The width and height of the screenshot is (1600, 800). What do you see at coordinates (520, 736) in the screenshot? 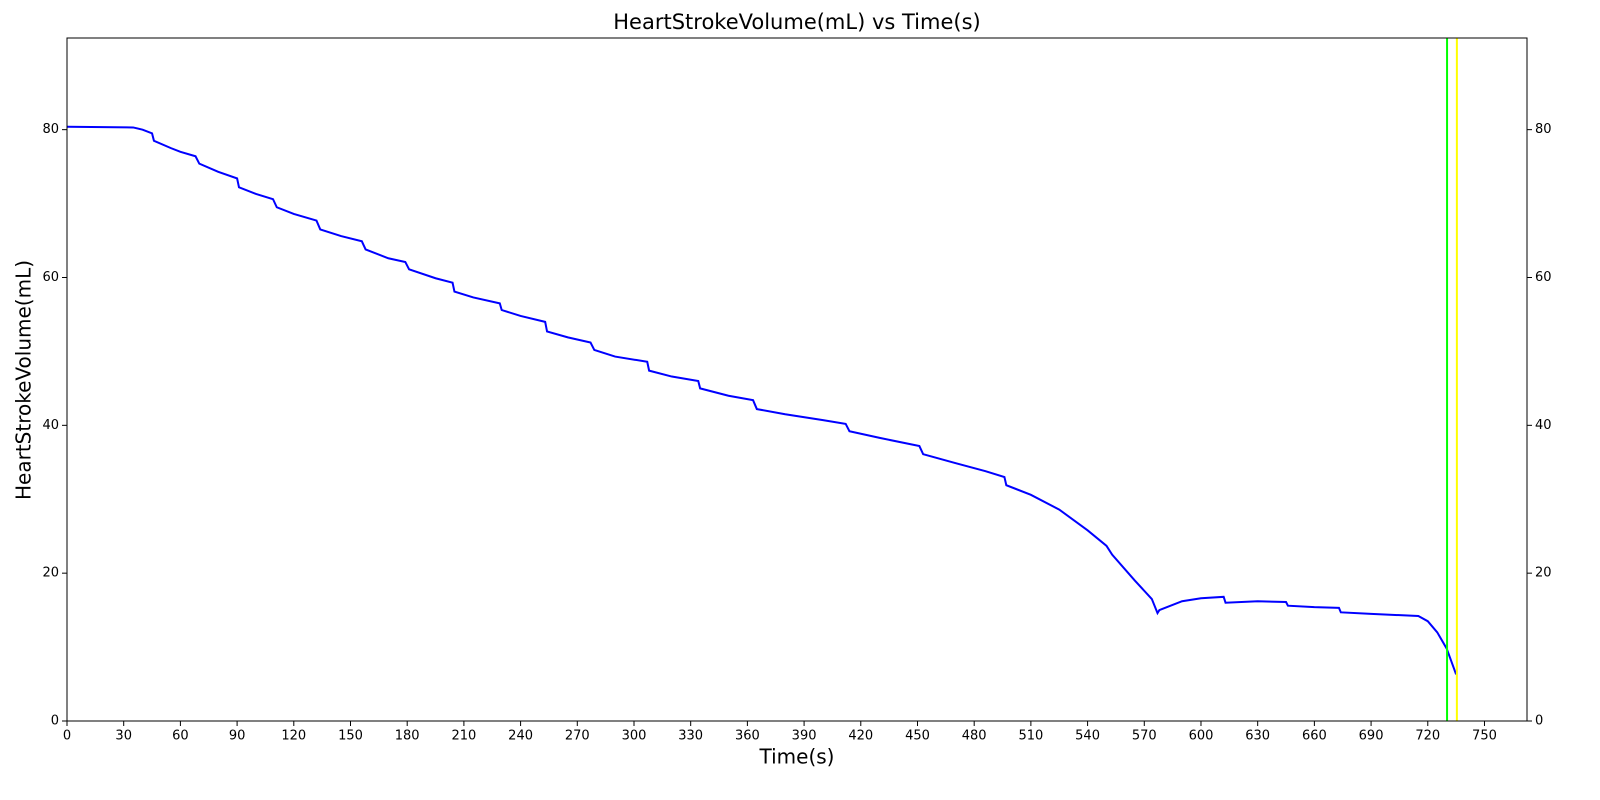
I see `x-tick-label: 240` at bounding box center [520, 736].